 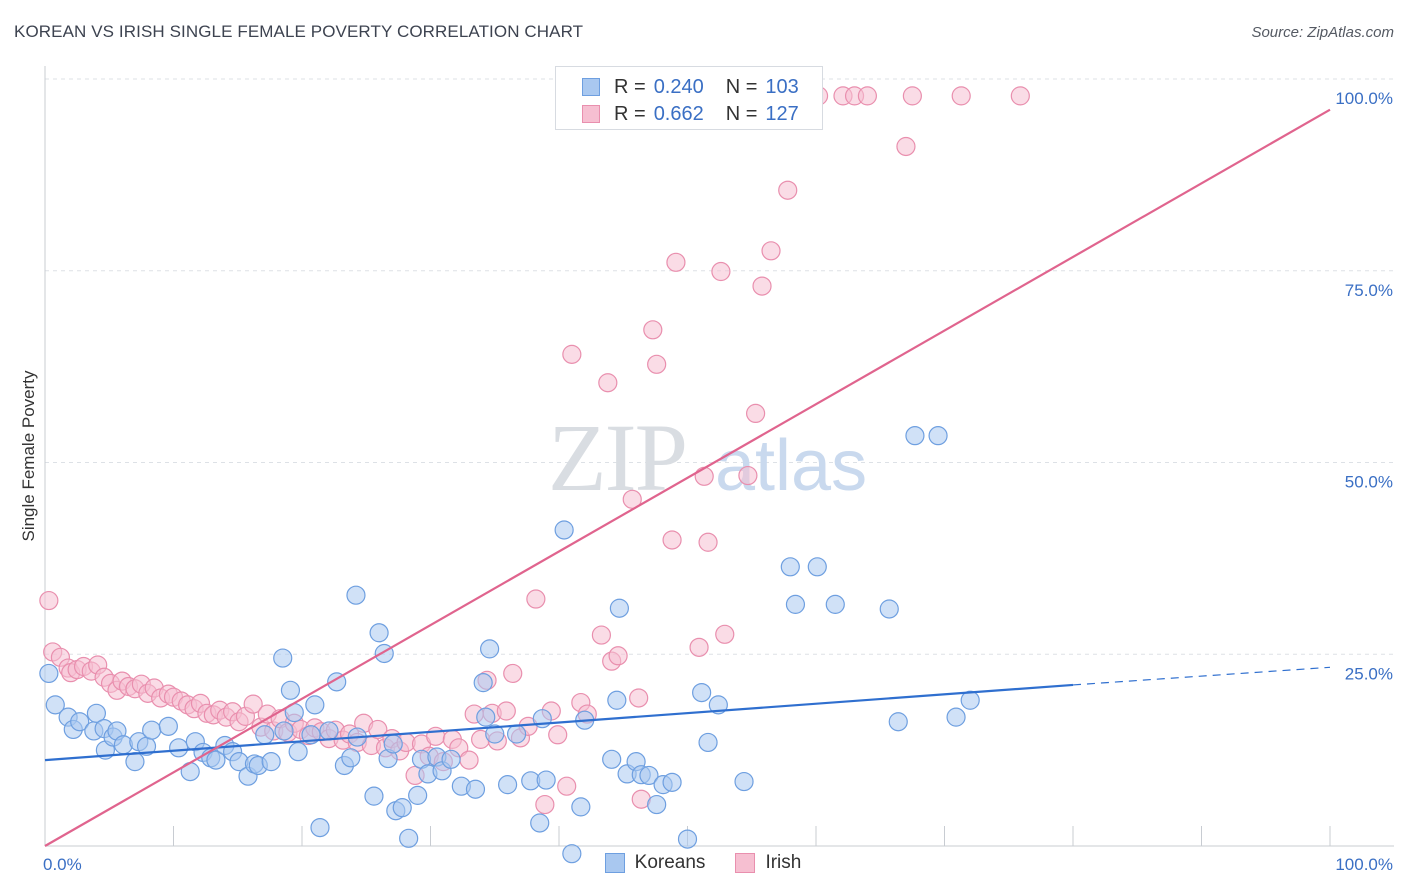 What do you see at coordinates (1369, 482) in the screenshot?
I see `y-tick-label: 50.0%` at bounding box center [1369, 482].